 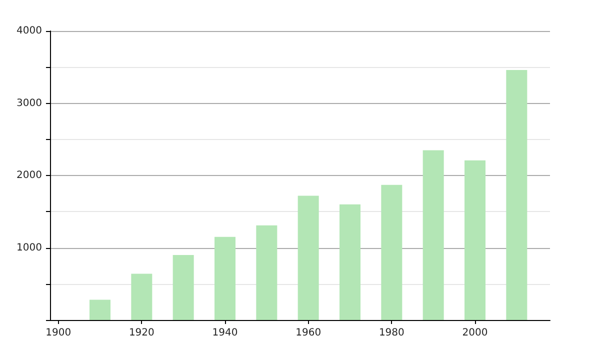 I want to click on y-tick-label: 2000, so click(x=29, y=175).